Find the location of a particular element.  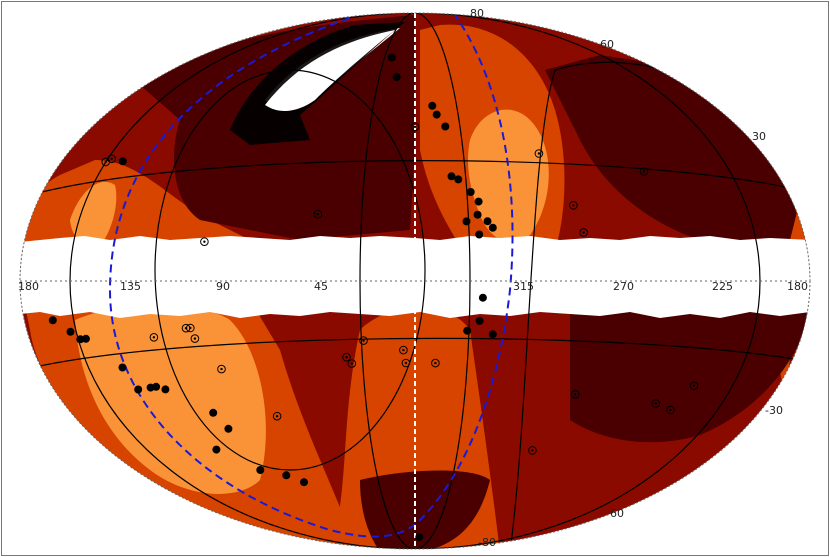

lon-label: 225 is located at coordinates (722, 286).